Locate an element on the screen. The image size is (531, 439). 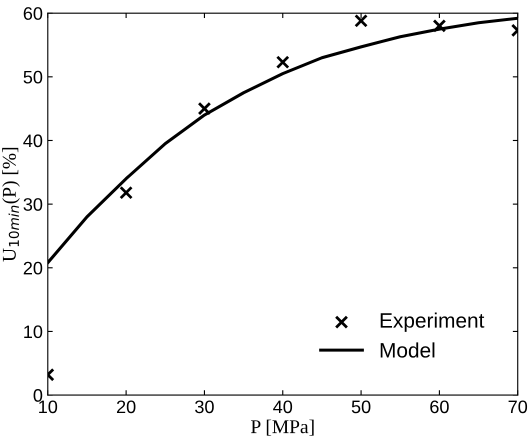
y-tick-label: 50 is located at coordinates (33, 77).